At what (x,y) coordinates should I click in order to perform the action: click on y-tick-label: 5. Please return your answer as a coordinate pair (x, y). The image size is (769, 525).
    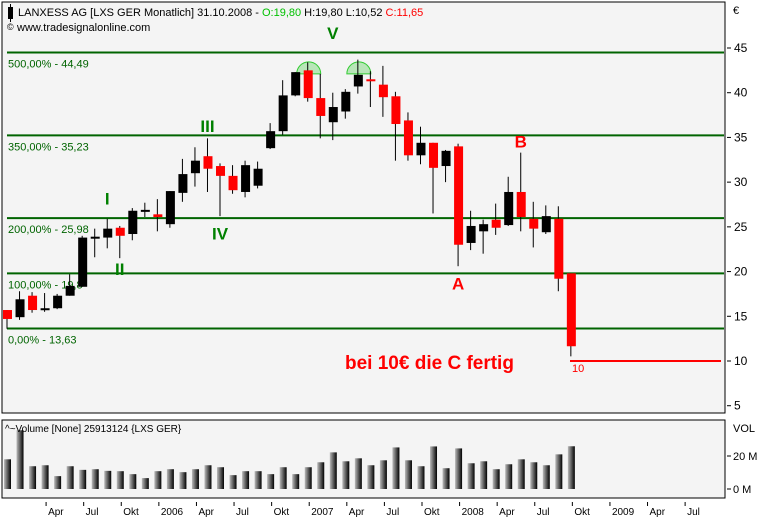
    Looking at the image, I should click on (737, 406).